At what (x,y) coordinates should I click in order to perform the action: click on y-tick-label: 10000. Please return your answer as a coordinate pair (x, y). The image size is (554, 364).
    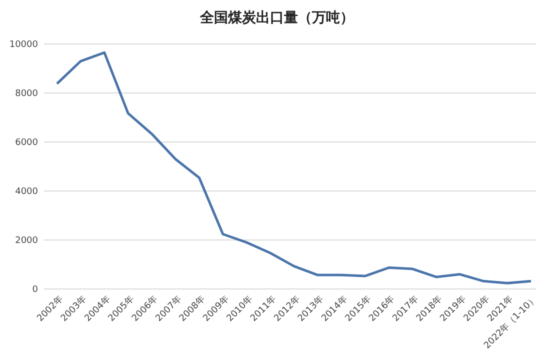
    Looking at the image, I should click on (23, 45).